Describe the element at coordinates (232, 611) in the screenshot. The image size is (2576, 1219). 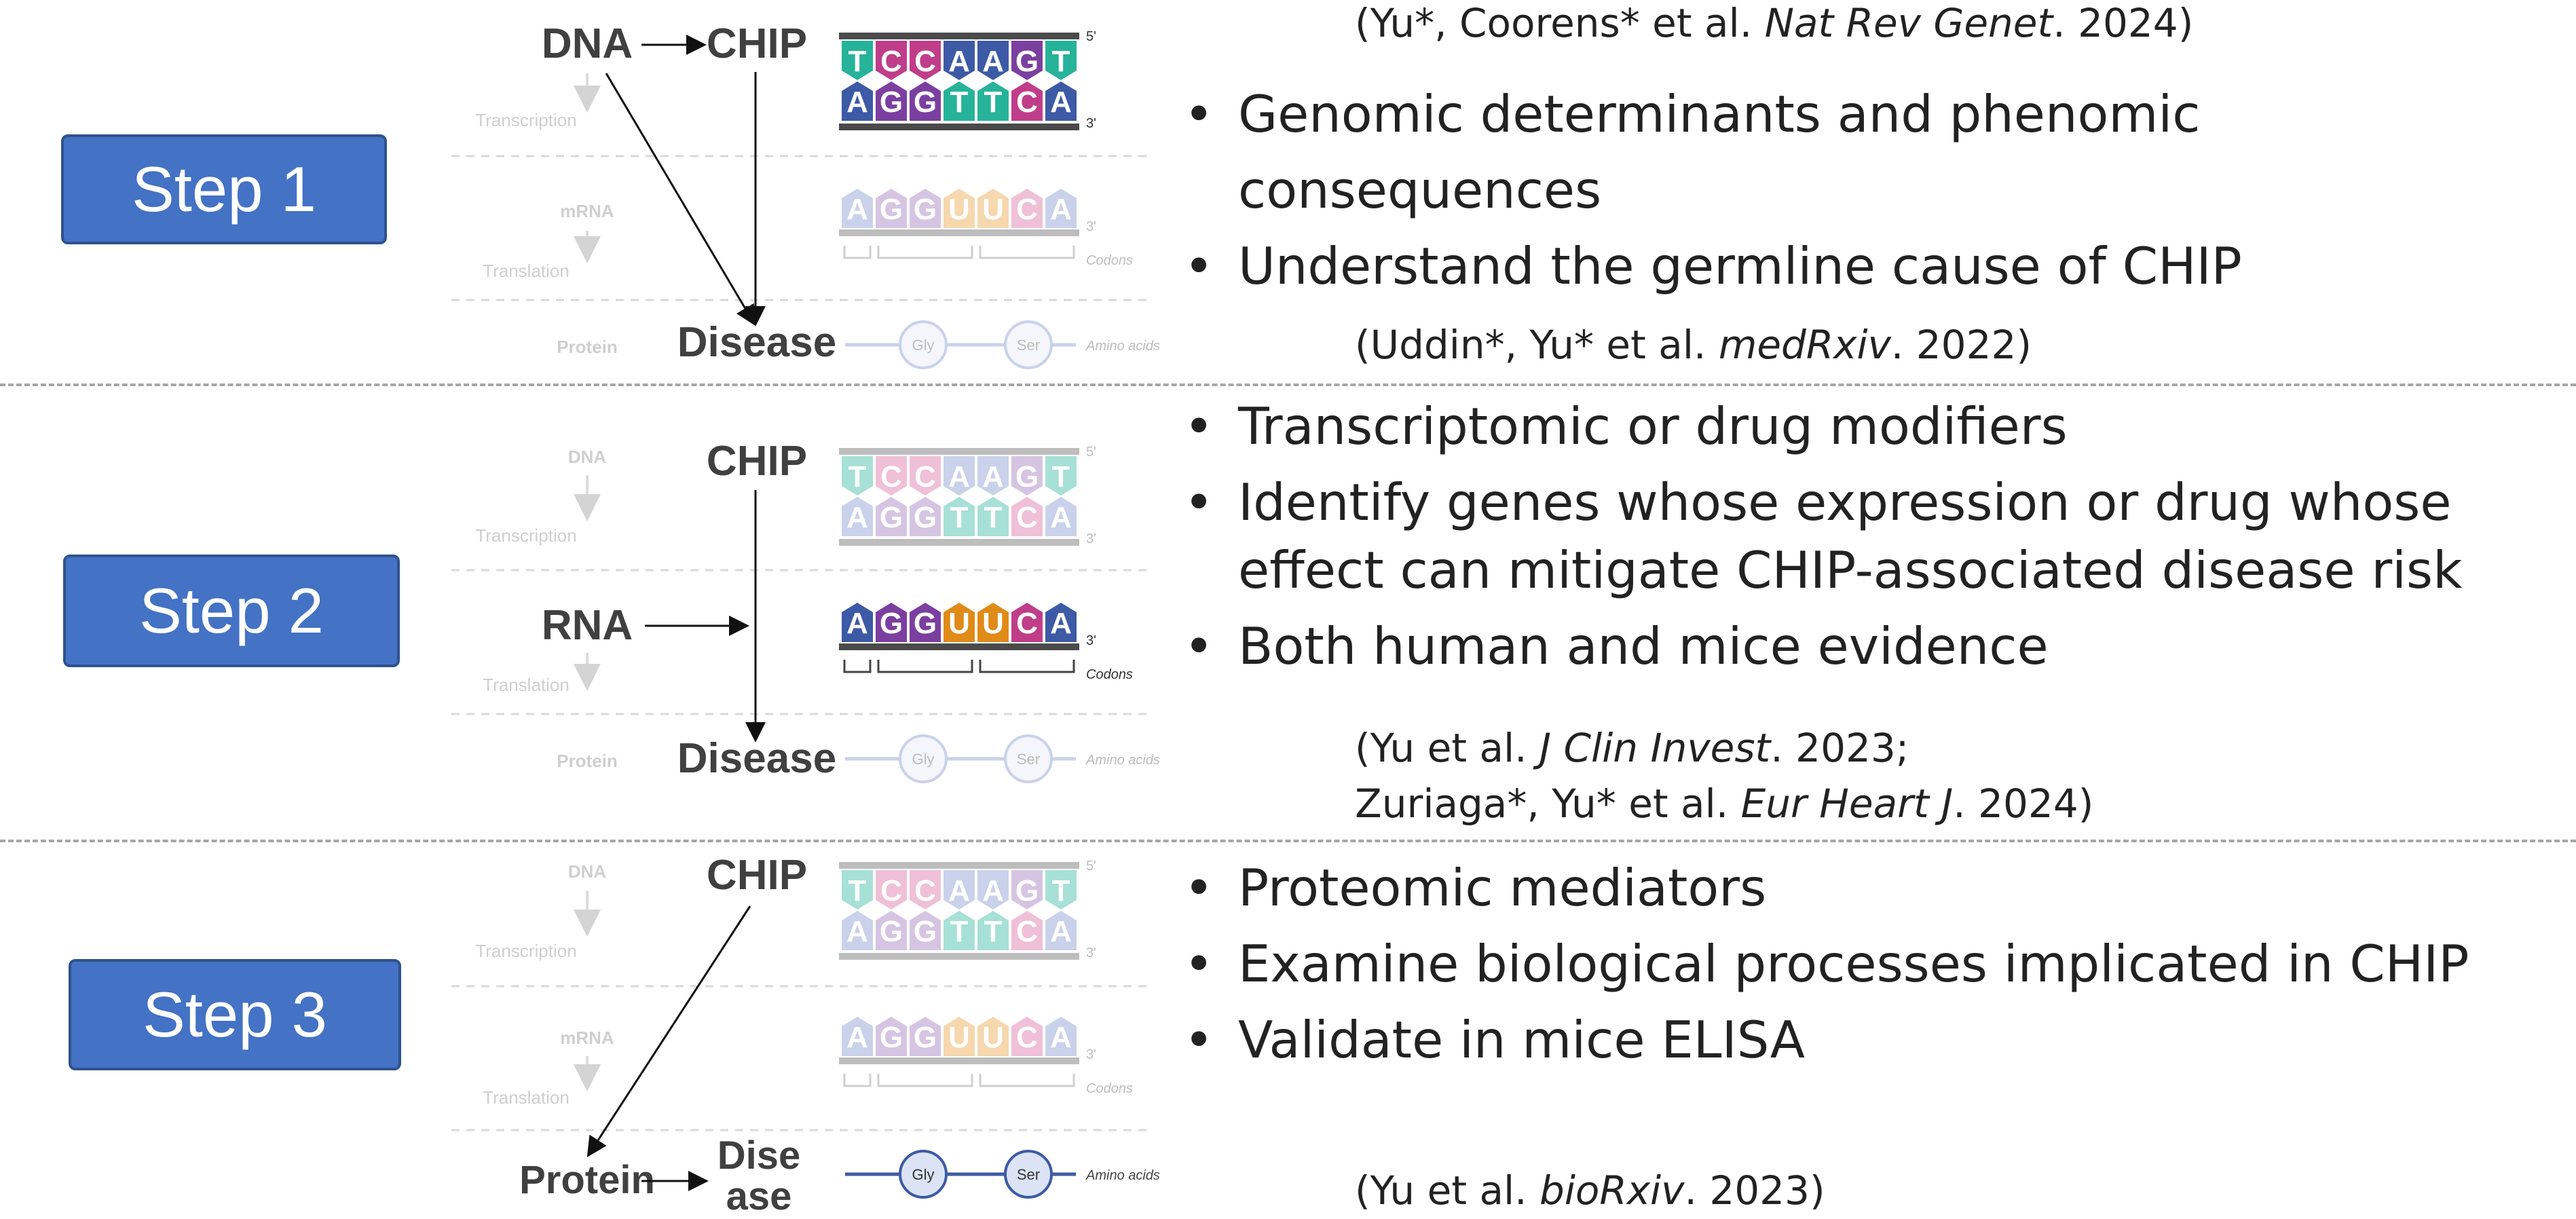
I see `step-2-button: Step 2` at that location.